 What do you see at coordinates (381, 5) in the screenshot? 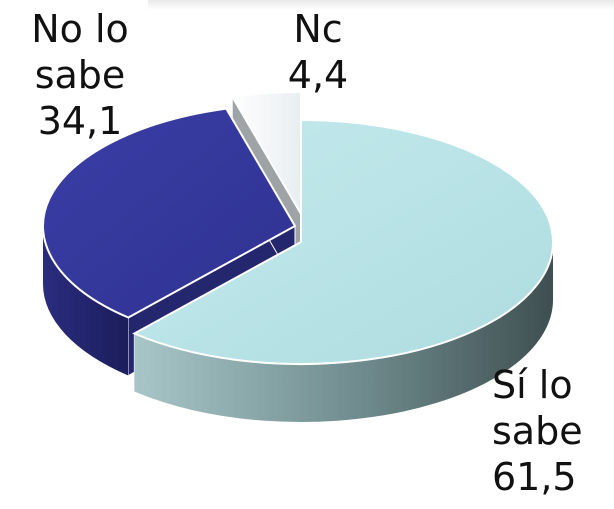
I see `top-border-strip` at bounding box center [381, 5].